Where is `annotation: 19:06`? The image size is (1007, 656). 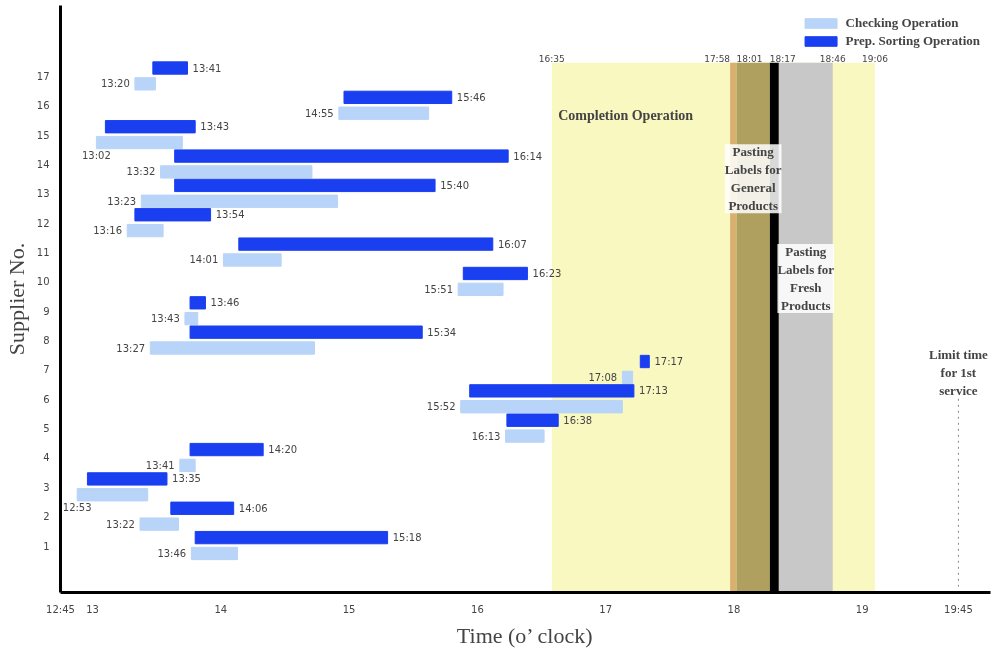
annotation: 19:06 is located at coordinates (875, 58).